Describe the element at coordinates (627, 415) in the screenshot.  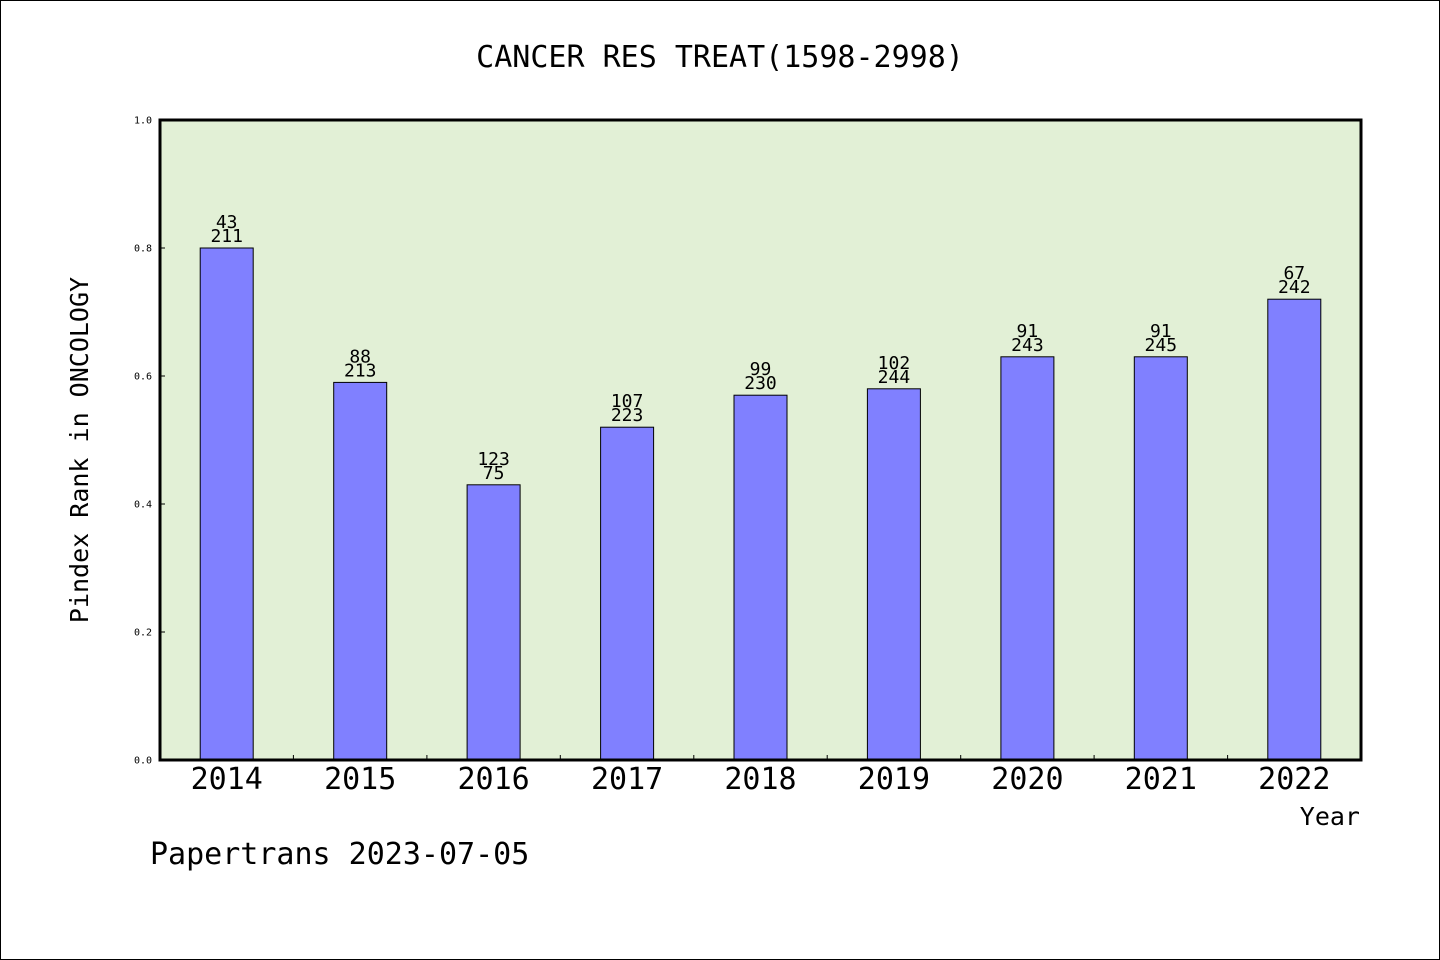
I see `data-label-bottom: 223` at that location.